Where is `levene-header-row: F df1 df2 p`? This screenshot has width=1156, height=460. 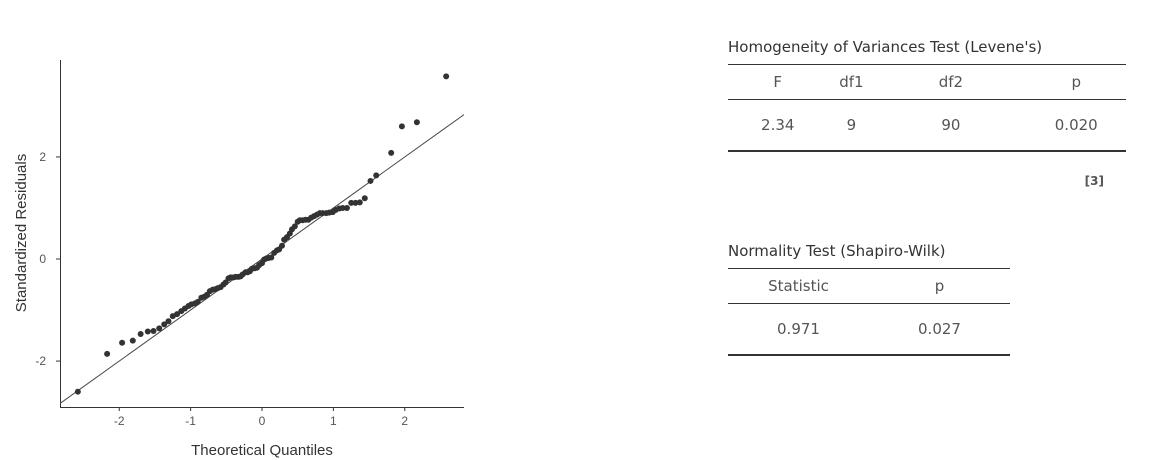 levene-header-row: F df1 df2 p is located at coordinates (927, 82).